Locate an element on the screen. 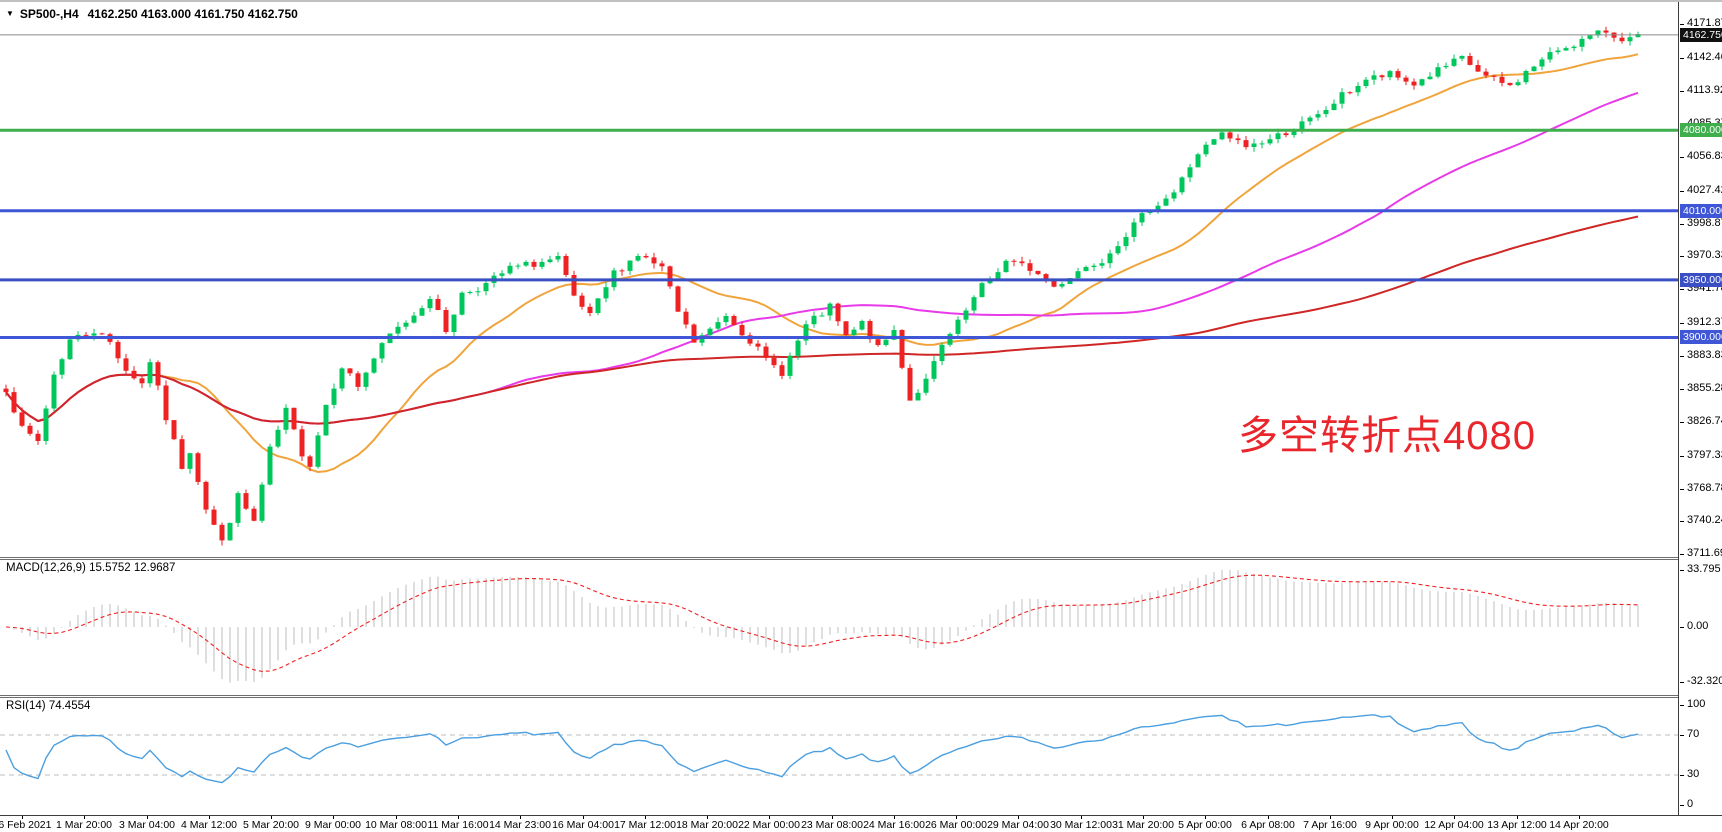 This screenshot has height=832, width=1722. time-tick-label: 4 Mar 12:00 is located at coordinates (209, 825).